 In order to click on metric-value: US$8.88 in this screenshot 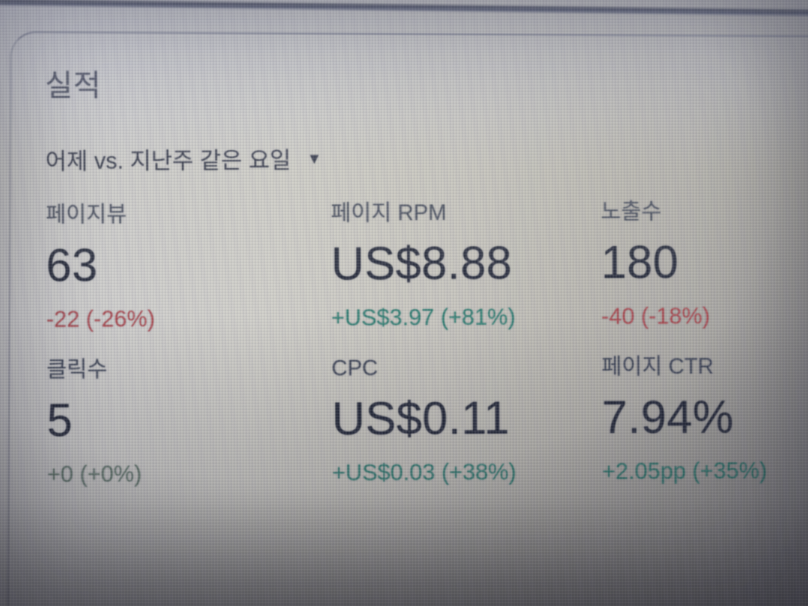, I will do `click(421, 263)`.